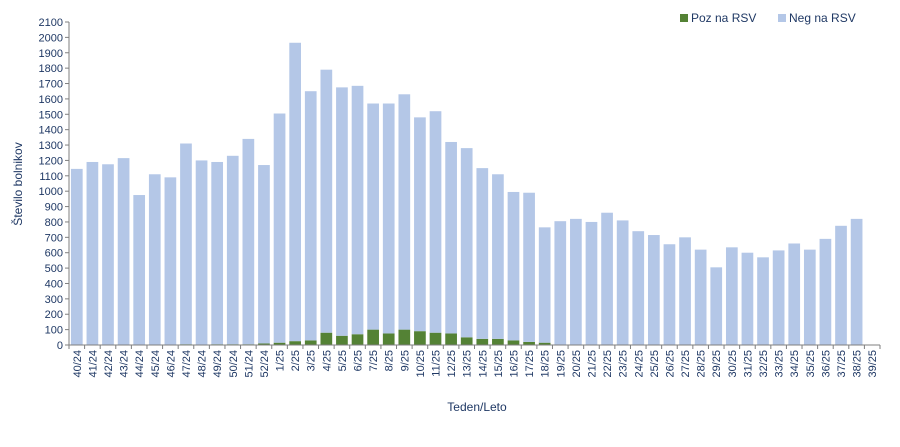  I want to click on y-tick-label: 1800, so click(51, 69).